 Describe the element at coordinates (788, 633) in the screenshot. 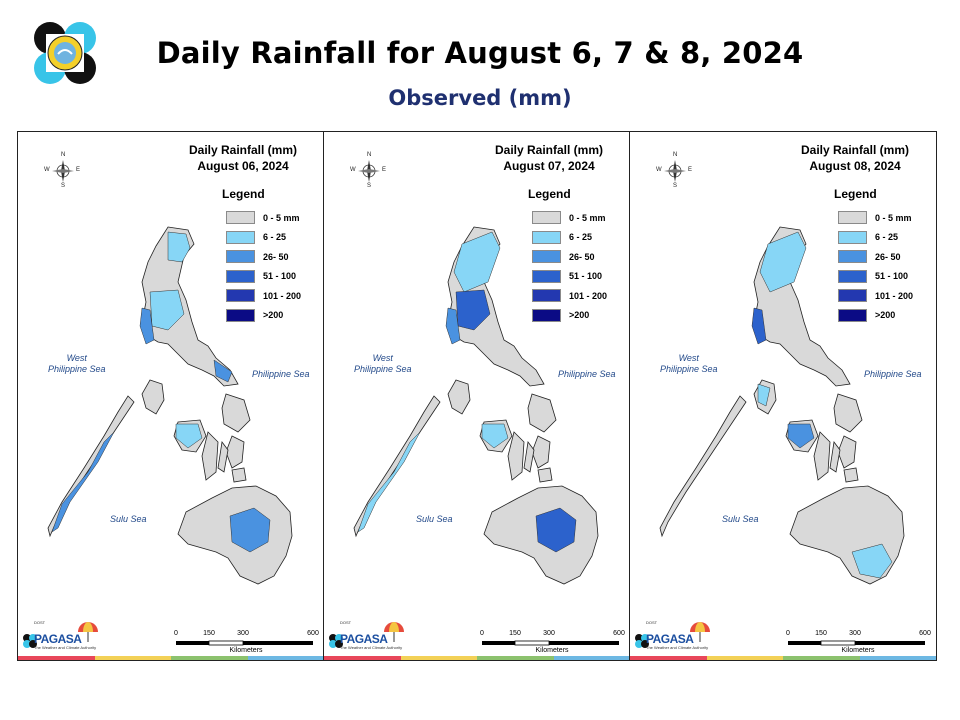

I see `scale-tick: 0` at that location.